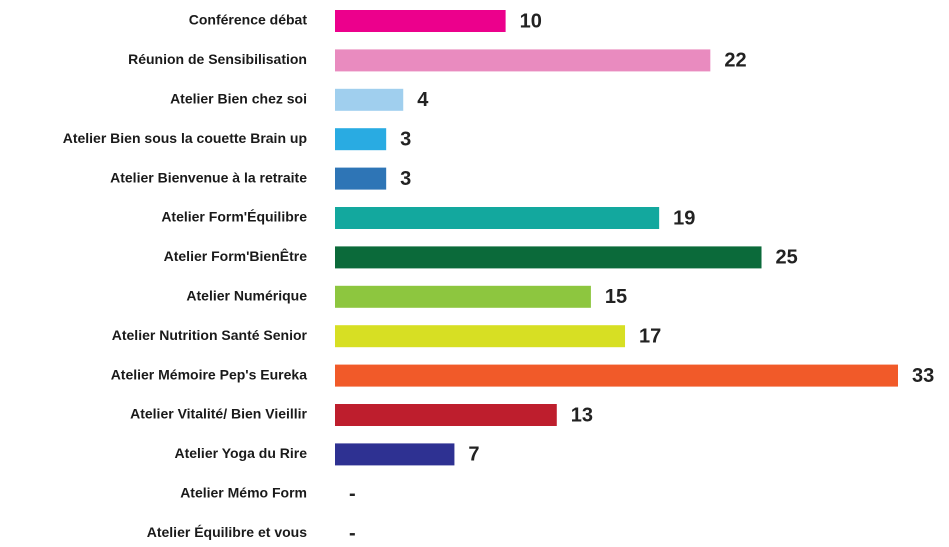  I want to click on category-label: Atelier Yoga du Rire, so click(240, 453).